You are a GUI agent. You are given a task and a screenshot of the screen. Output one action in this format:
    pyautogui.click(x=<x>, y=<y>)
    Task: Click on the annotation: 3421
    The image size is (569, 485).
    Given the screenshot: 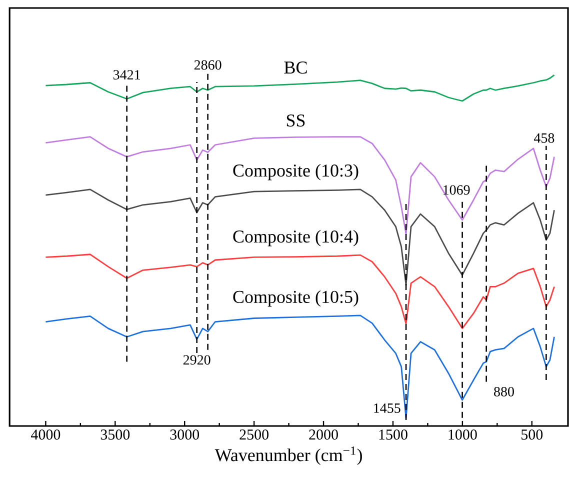 What is the action you would take?
    pyautogui.click(x=127, y=75)
    